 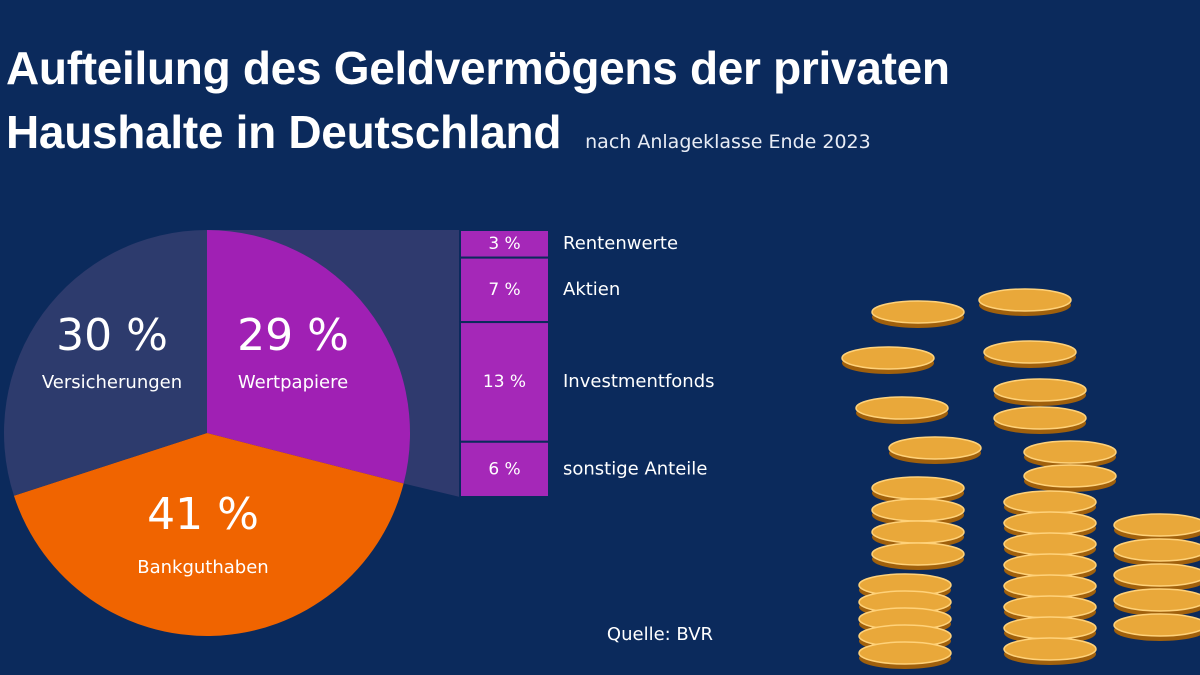 I want to click on value-label: 30 %, so click(x=112, y=335).